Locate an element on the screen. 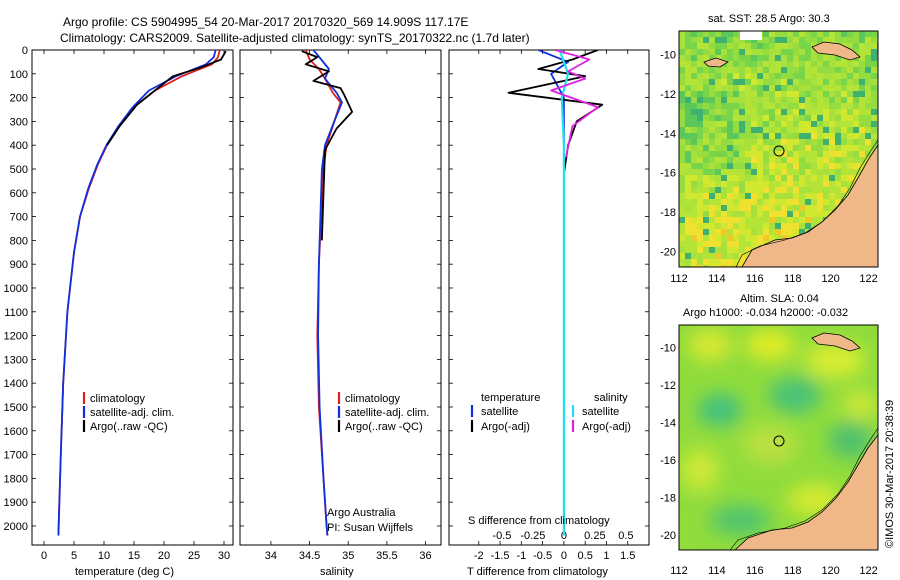 The height and width of the screenshot is (580, 900). legend-salinity-satellite: satellite is located at coordinates (600, 412).